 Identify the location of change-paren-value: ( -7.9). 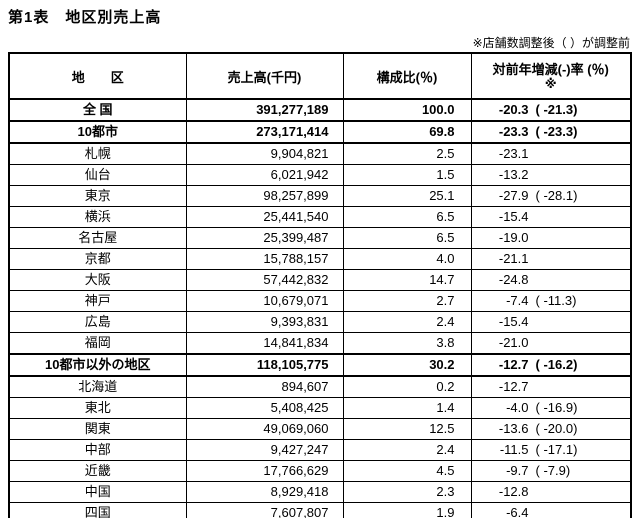
(553, 470).